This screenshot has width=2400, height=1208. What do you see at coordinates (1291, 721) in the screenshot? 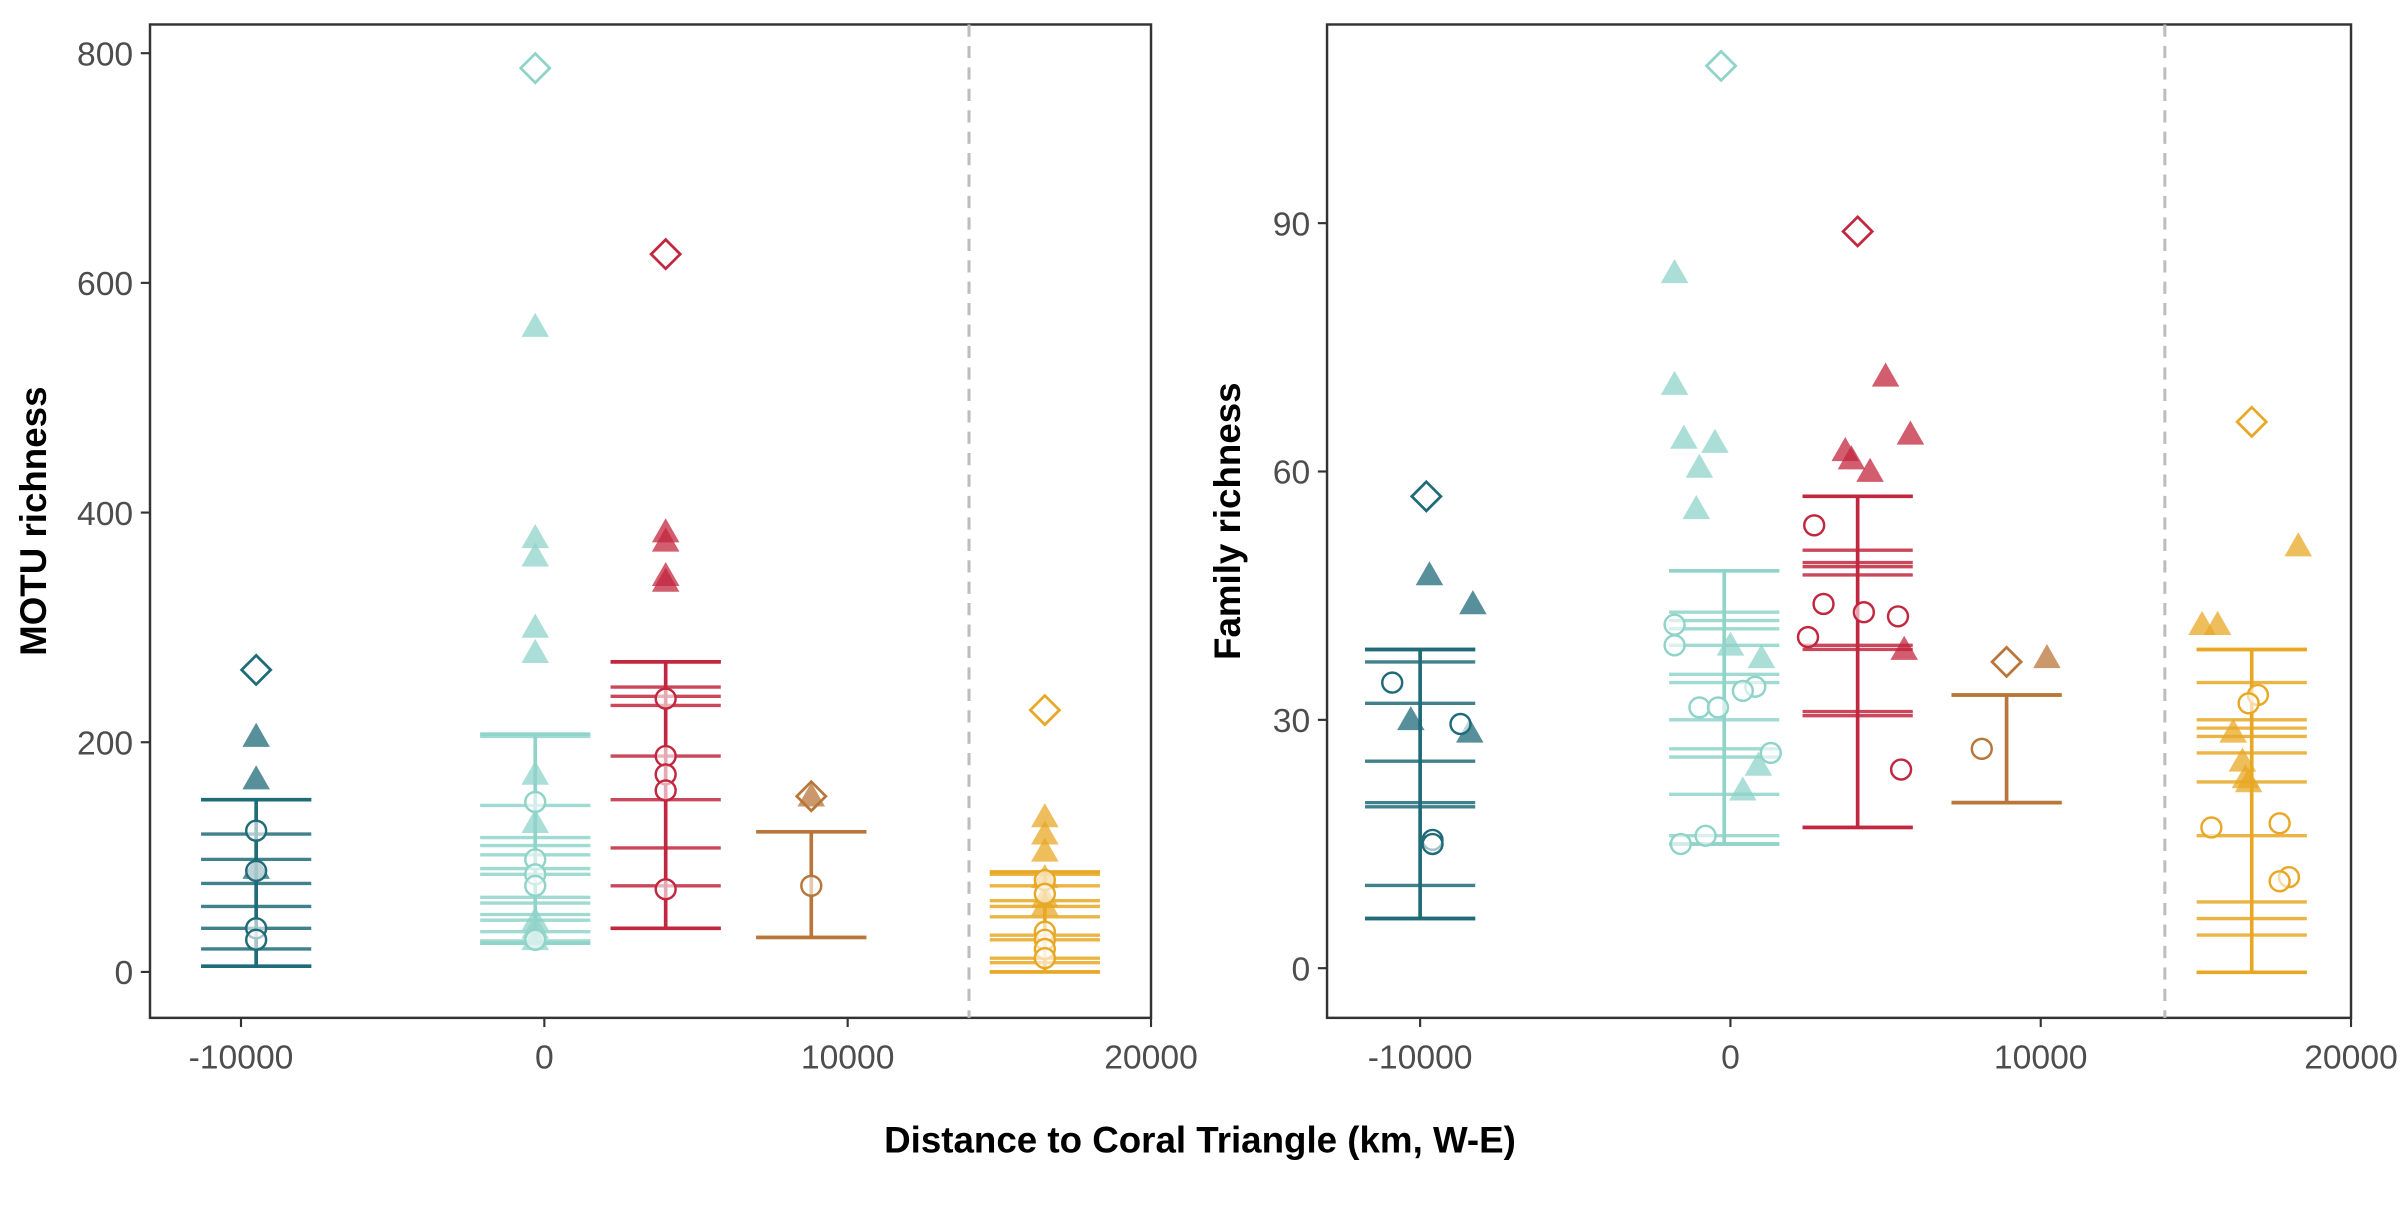
I see `y-tick-label: 30` at bounding box center [1291, 721].